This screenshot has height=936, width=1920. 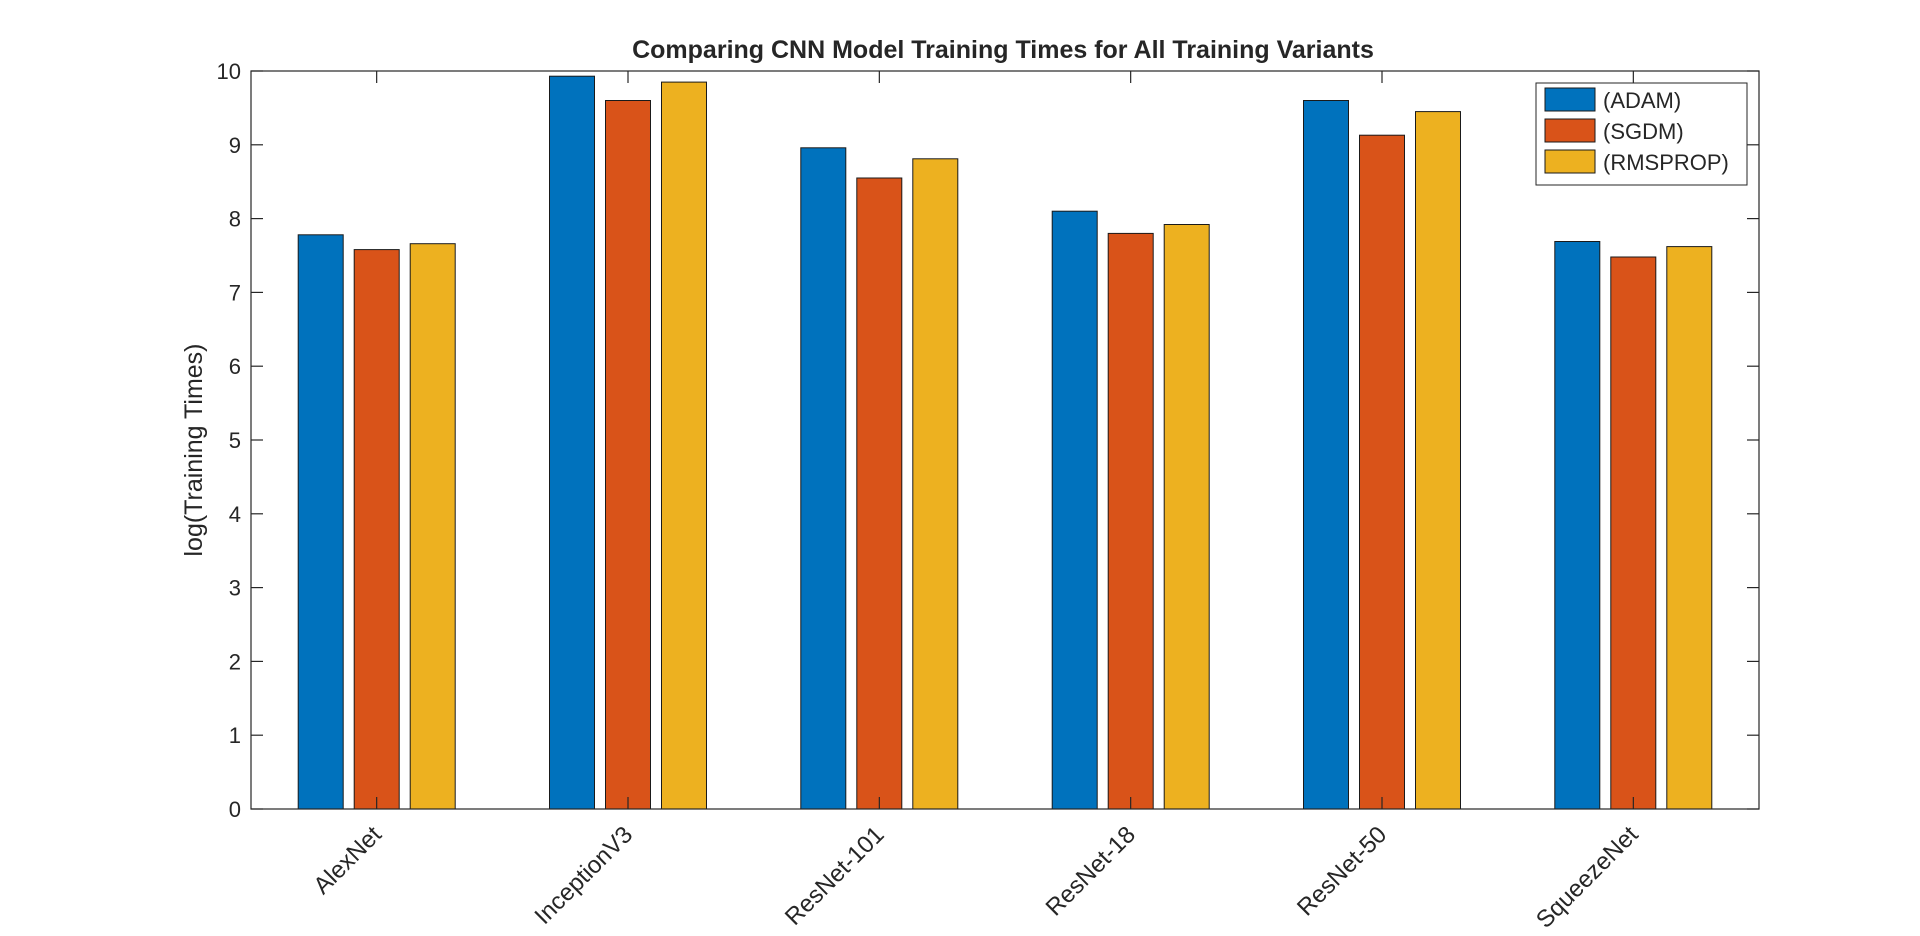 What do you see at coordinates (235, 735) in the screenshot?
I see `y-tick-label: 1` at bounding box center [235, 735].